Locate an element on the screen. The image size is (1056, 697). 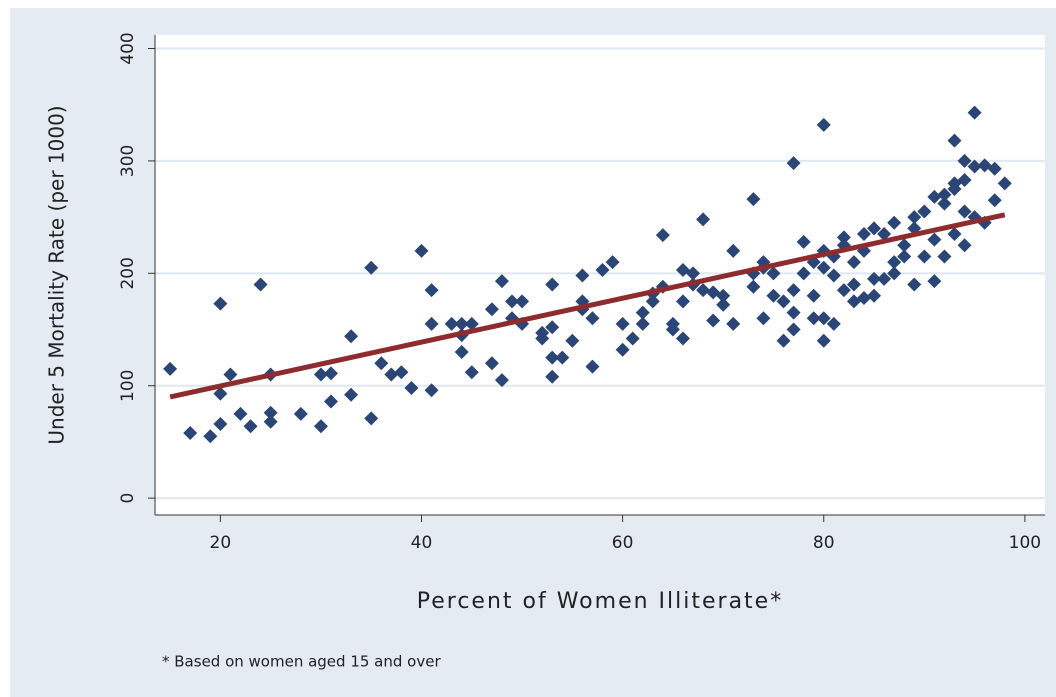
y-axis-title: Under 5 Mortality Rate (per 1000) is located at coordinates (57, 274).